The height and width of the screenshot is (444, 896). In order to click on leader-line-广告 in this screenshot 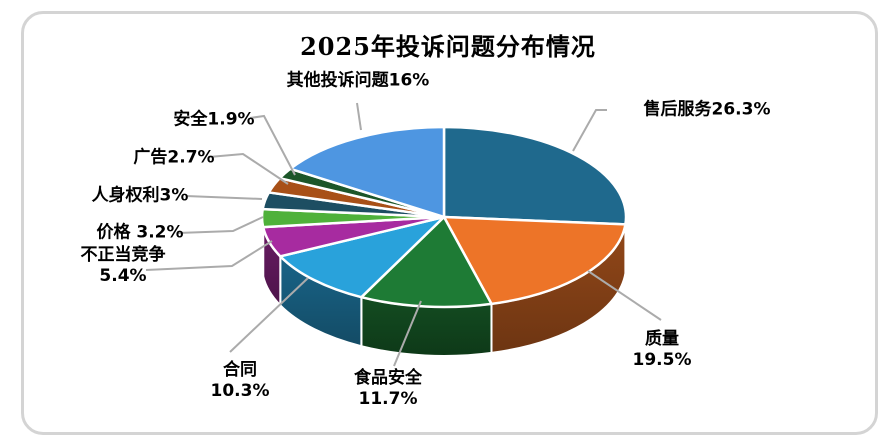, I will do `click(248, 168)`.